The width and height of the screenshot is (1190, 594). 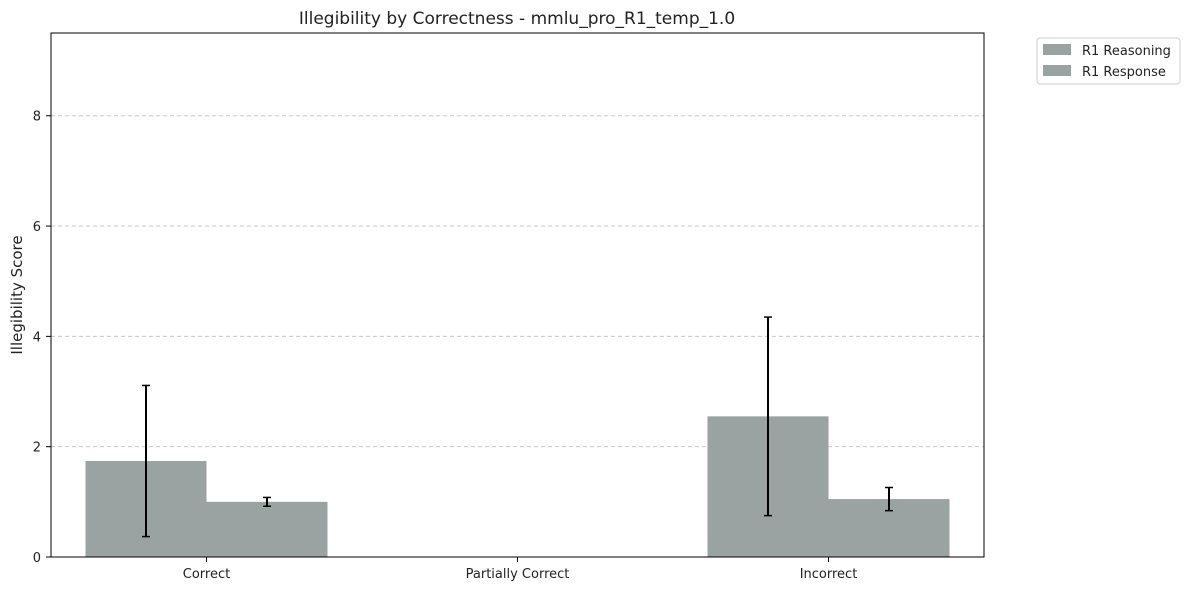 What do you see at coordinates (42, 338) in the screenshot?
I see `y-axis-ticks: 0 2 4 6 8` at bounding box center [42, 338].